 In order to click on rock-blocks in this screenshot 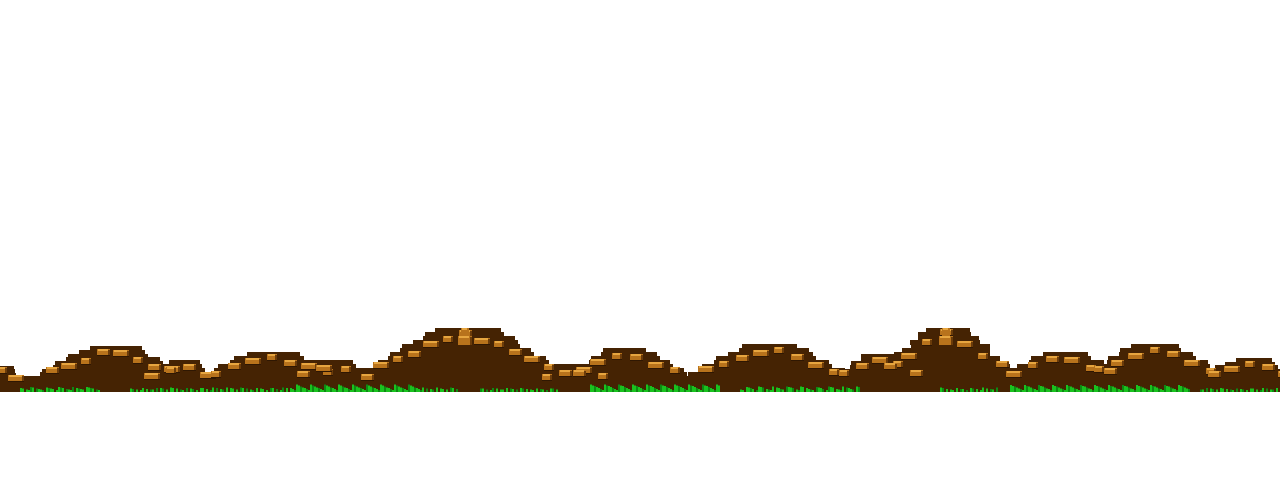, I will do `click(640, 355)`.